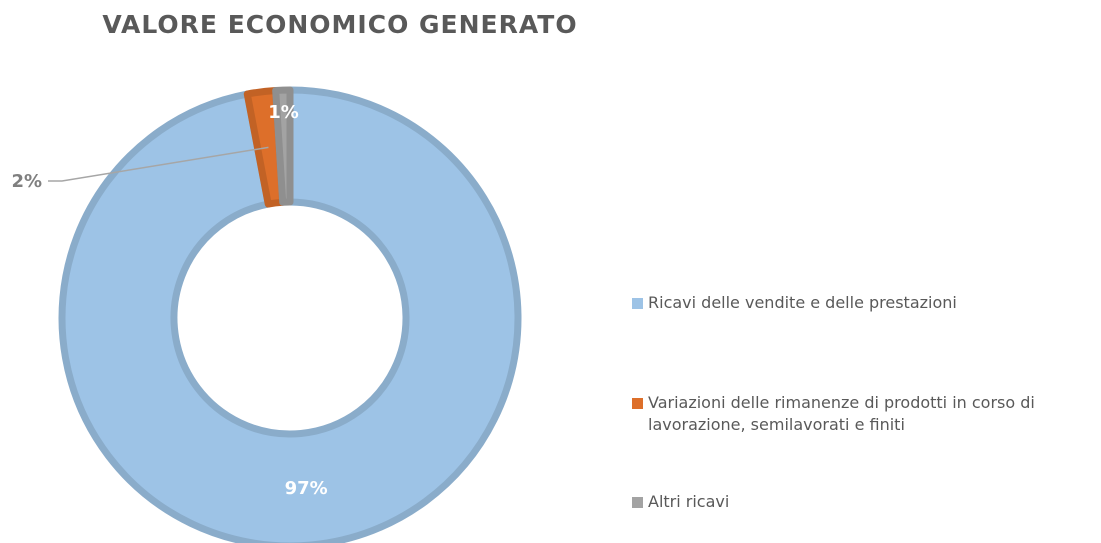 The width and height of the screenshot is (1101, 543). I want to click on donut-segment, so click(283, 146).